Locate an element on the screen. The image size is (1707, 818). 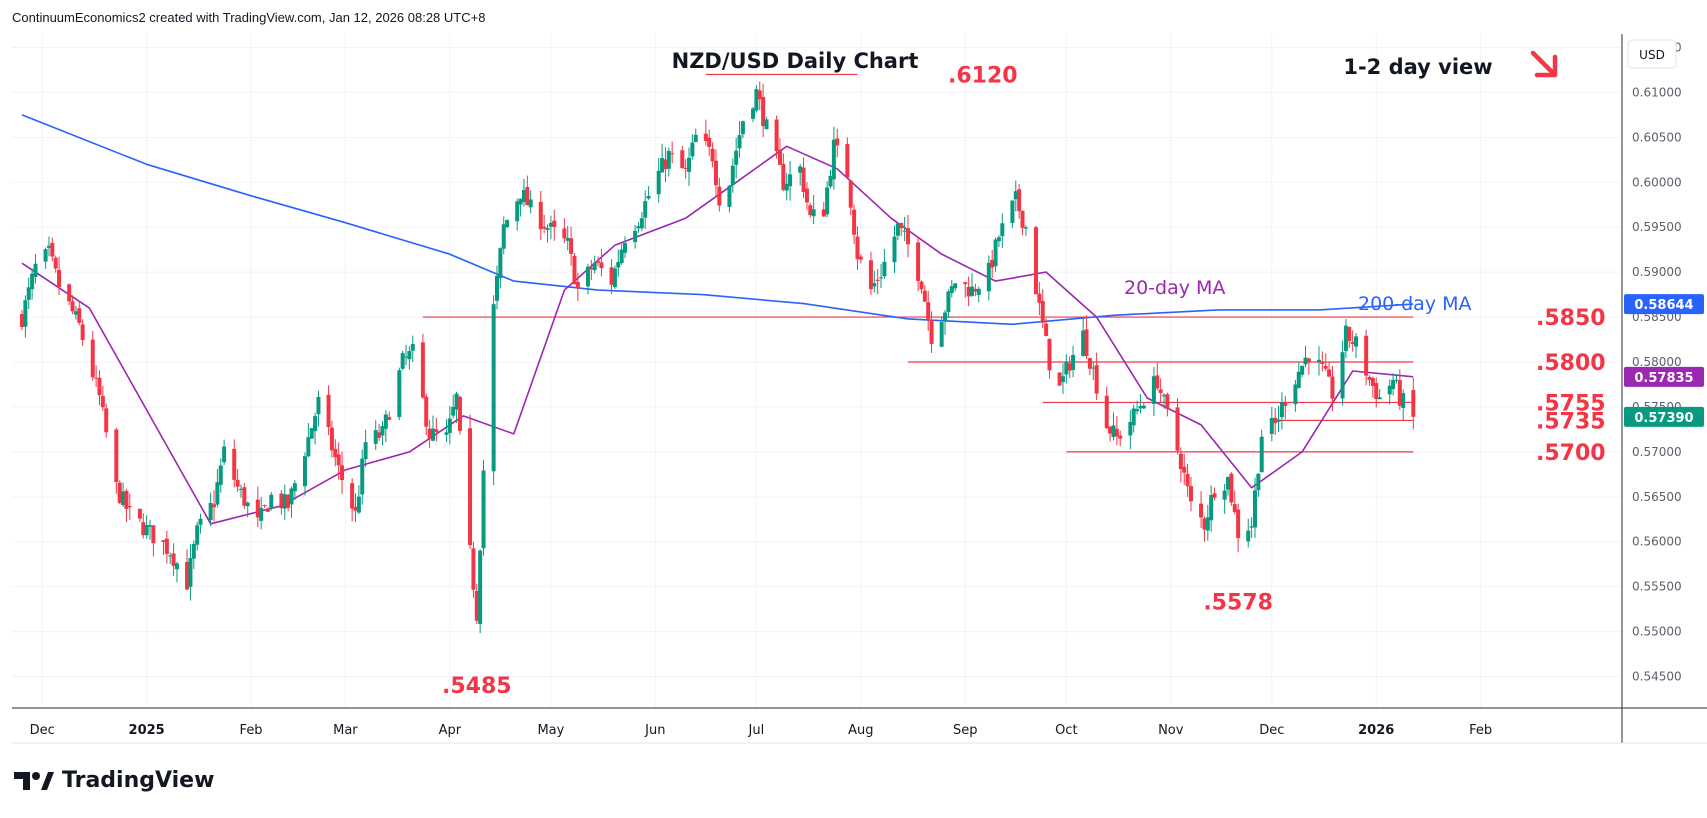
y-tick-label: 0.59000 is located at coordinates (1657, 272).